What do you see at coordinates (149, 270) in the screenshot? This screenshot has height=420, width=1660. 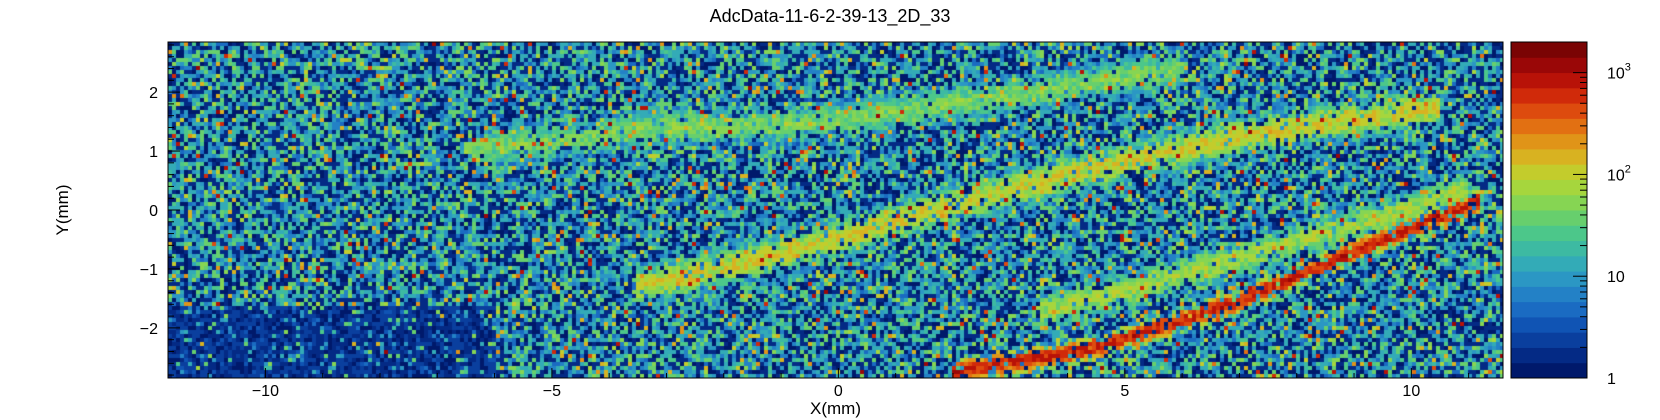 I see `y-tick-label: −1` at bounding box center [149, 270].